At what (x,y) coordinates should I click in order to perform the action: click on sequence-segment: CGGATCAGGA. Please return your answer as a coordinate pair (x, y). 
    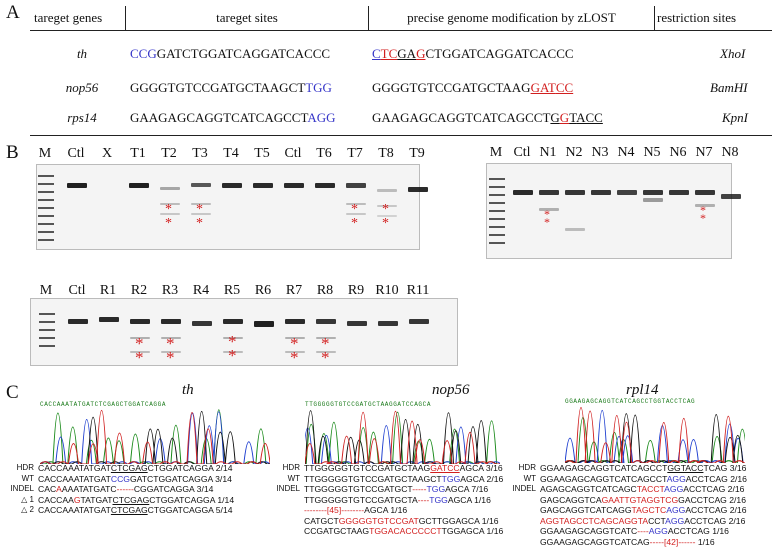
    Looking at the image, I should click on (164, 489).